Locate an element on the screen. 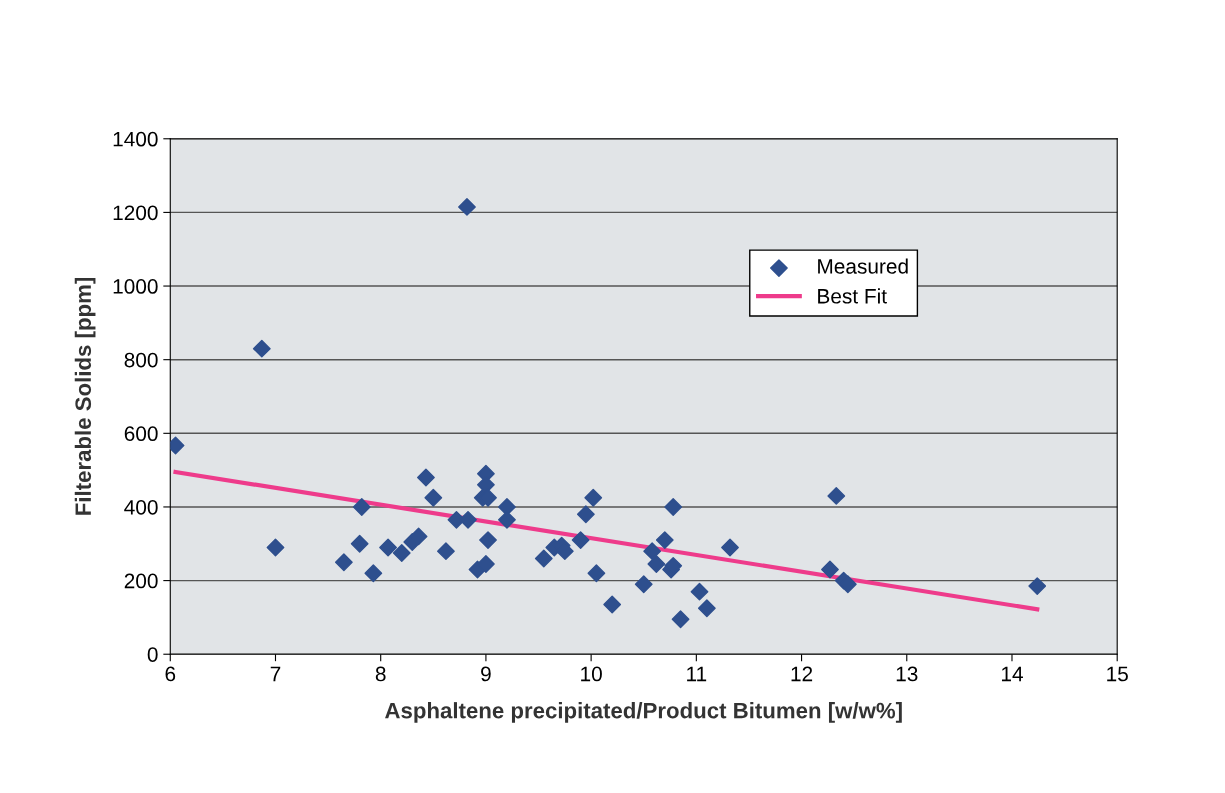 This screenshot has width=1225, height=793. y-tick-label: 400 is located at coordinates (141, 507).